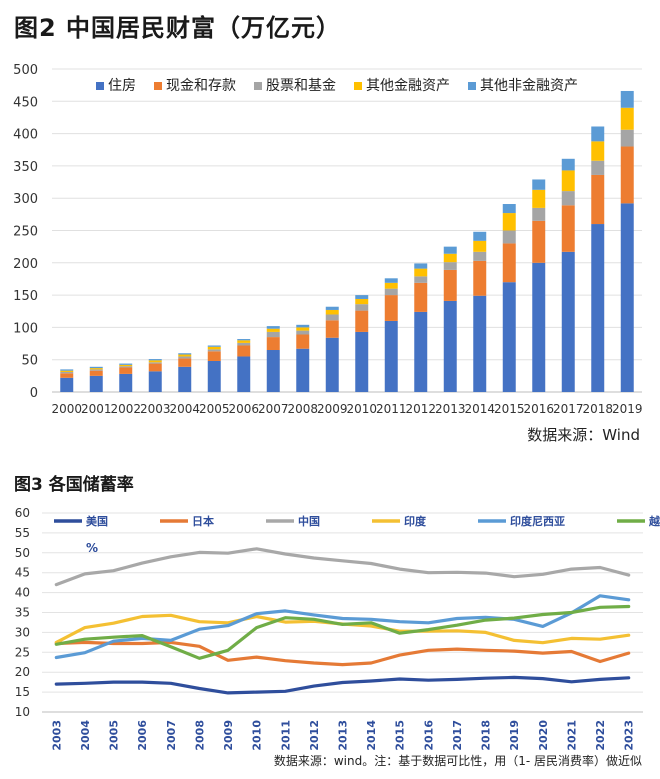 The height and width of the screenshot is (779, 660). I want to click on fig3-y-tick-label: 60, so click(22, 513).